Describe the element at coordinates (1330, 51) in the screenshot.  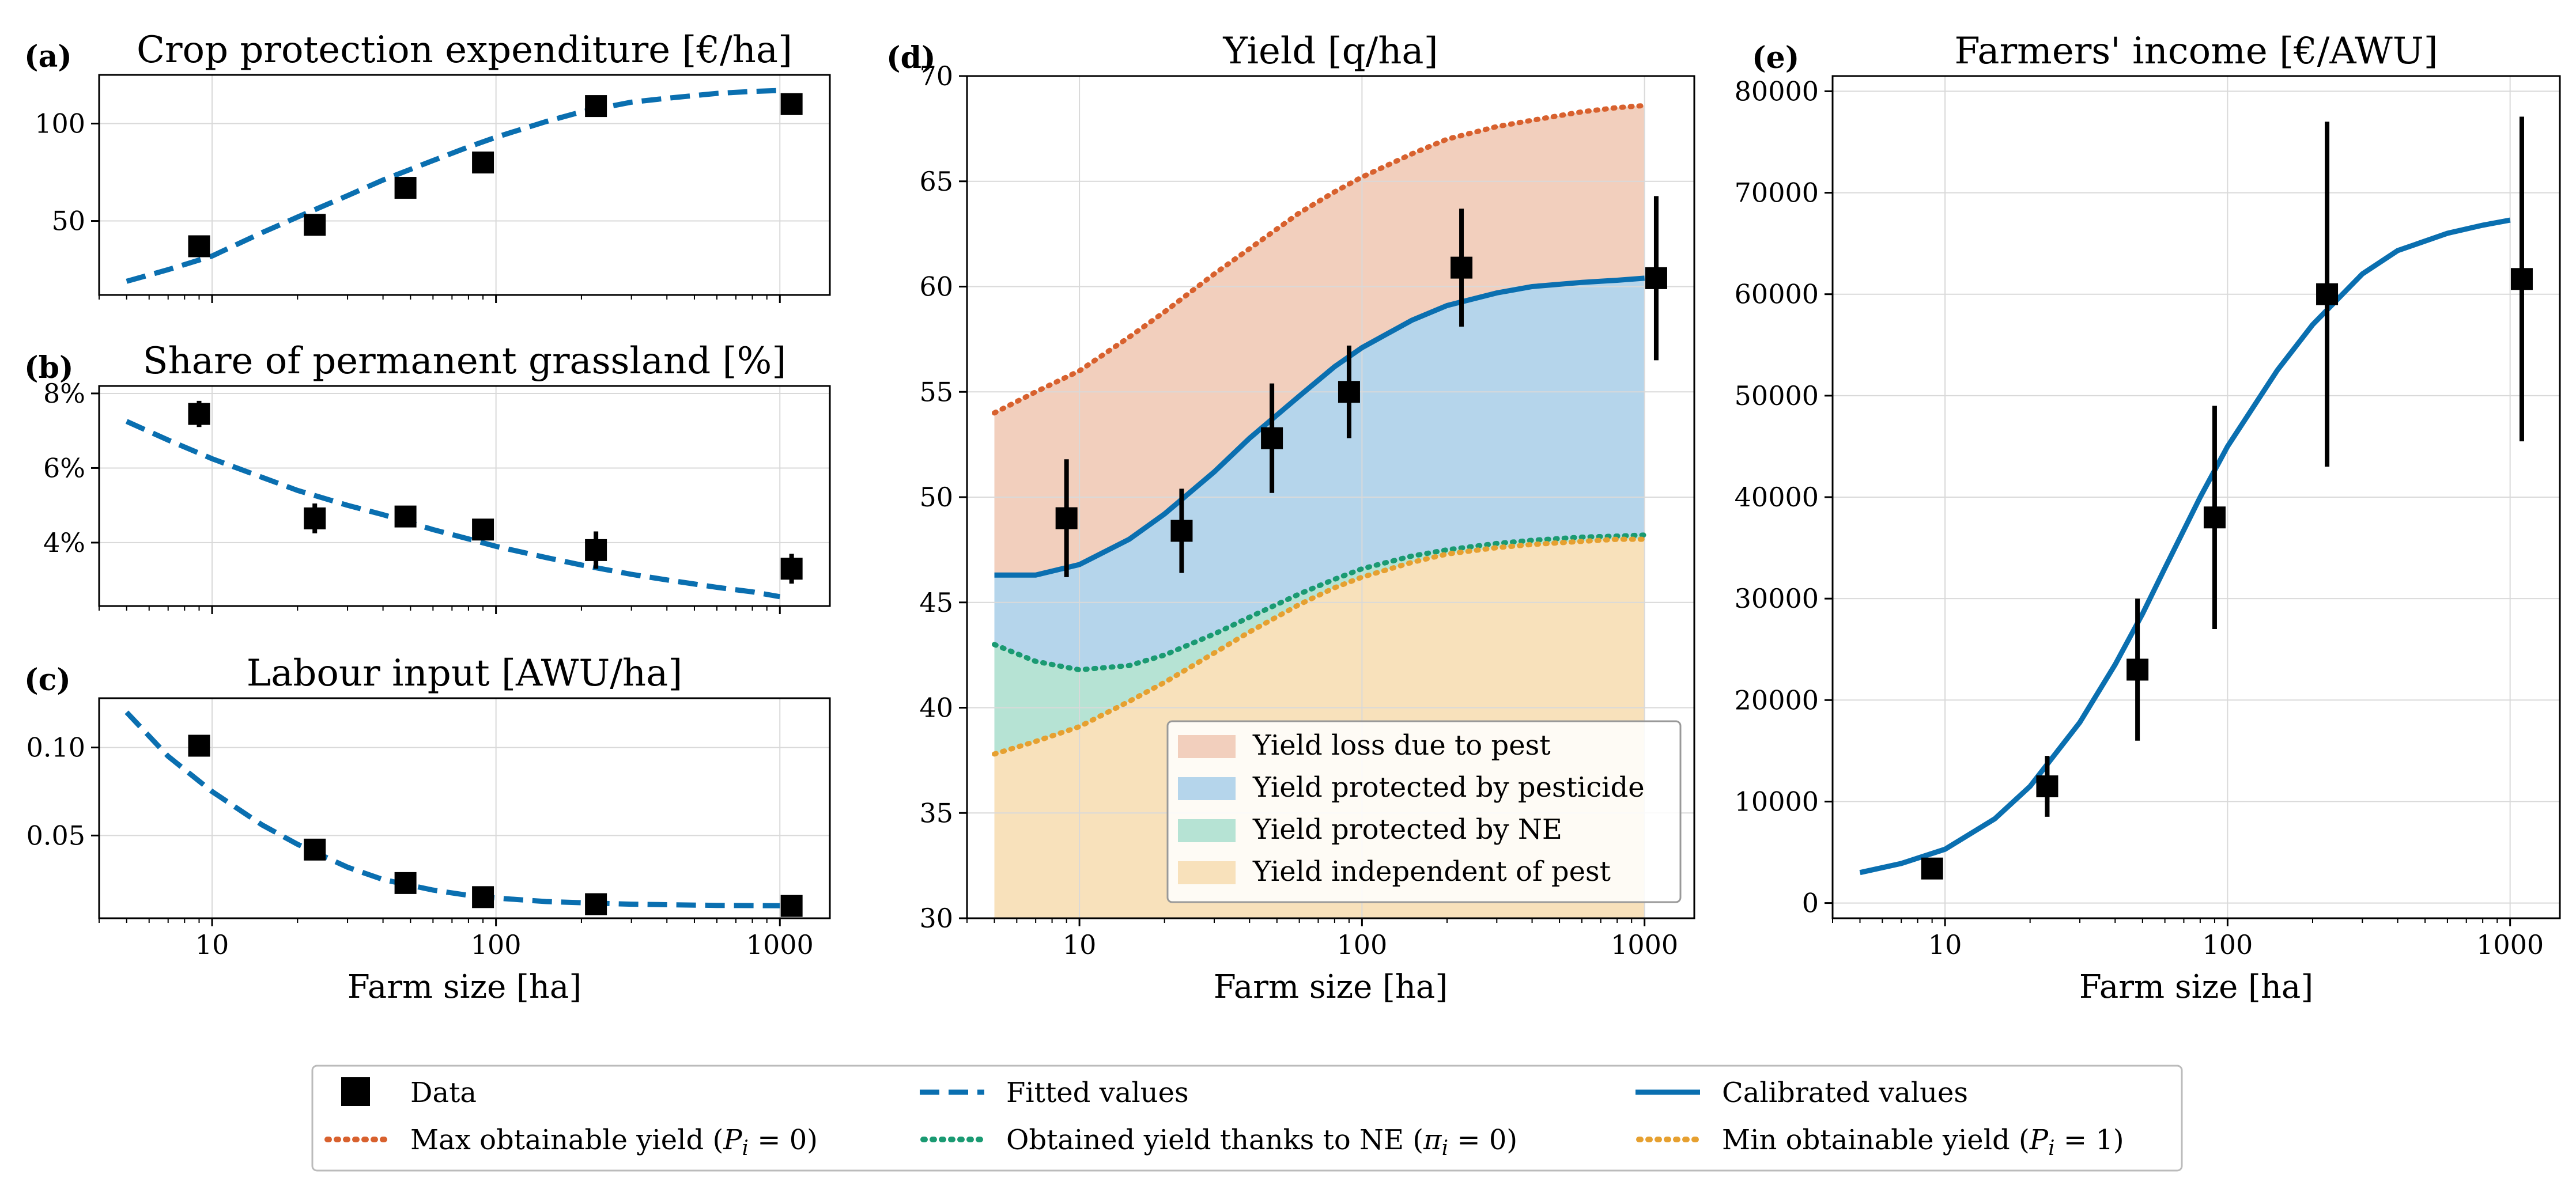
I see `panel-title: Yield [q/ha]` at that location.